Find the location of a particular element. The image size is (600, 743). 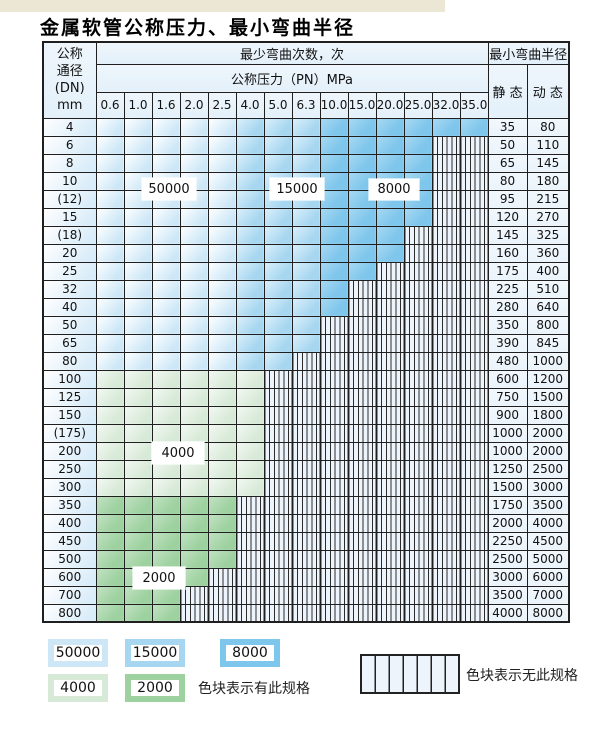

static-radius-cell: 1750 is located at coordinates (507, 505).